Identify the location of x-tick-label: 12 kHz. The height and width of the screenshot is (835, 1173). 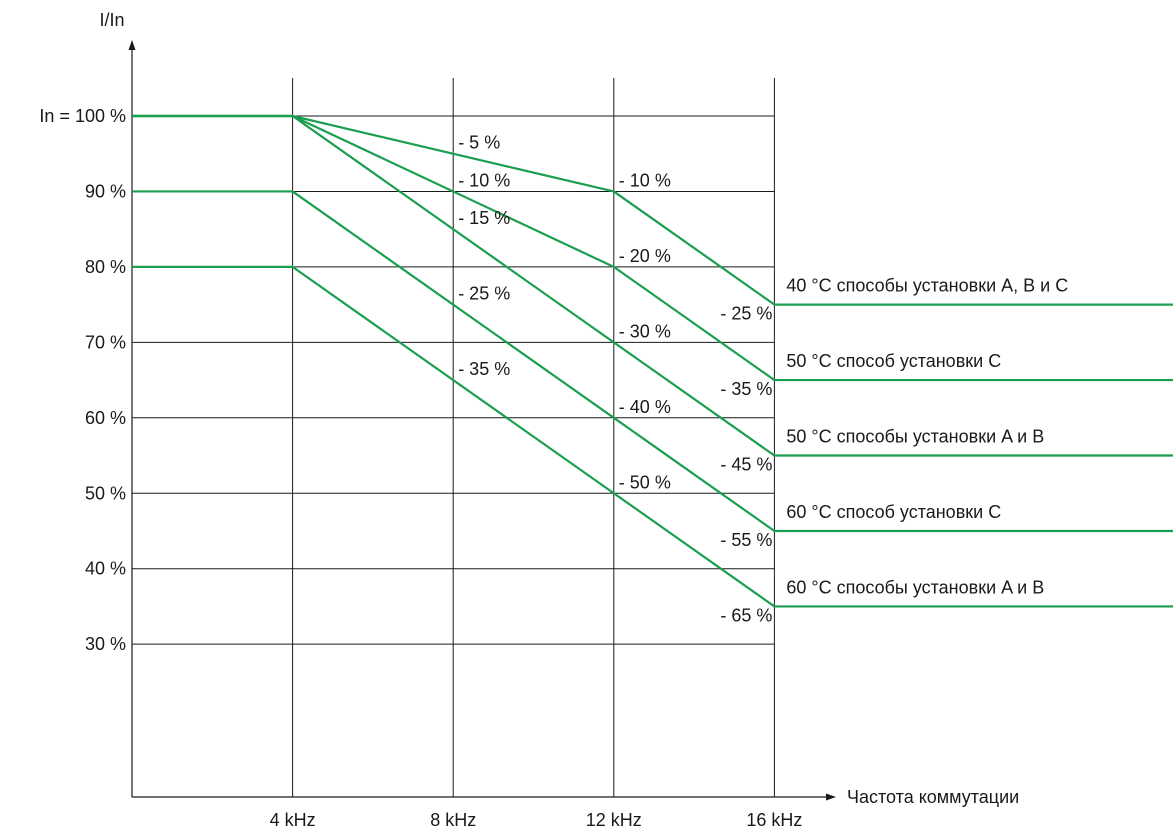
(614, 820).